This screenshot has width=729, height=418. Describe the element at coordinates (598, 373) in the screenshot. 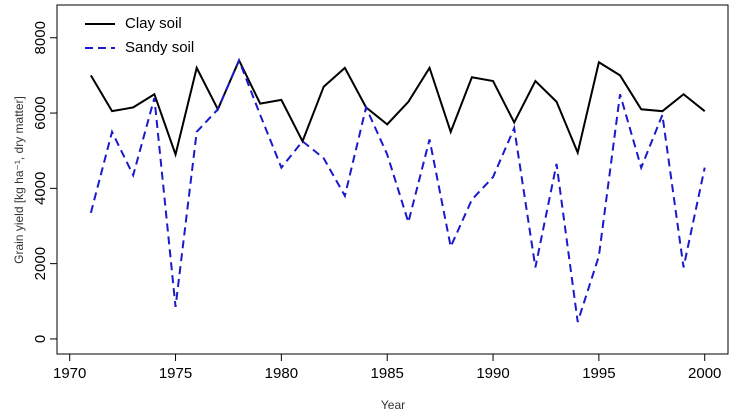

I see `x-tick-label: 1995` at that location.